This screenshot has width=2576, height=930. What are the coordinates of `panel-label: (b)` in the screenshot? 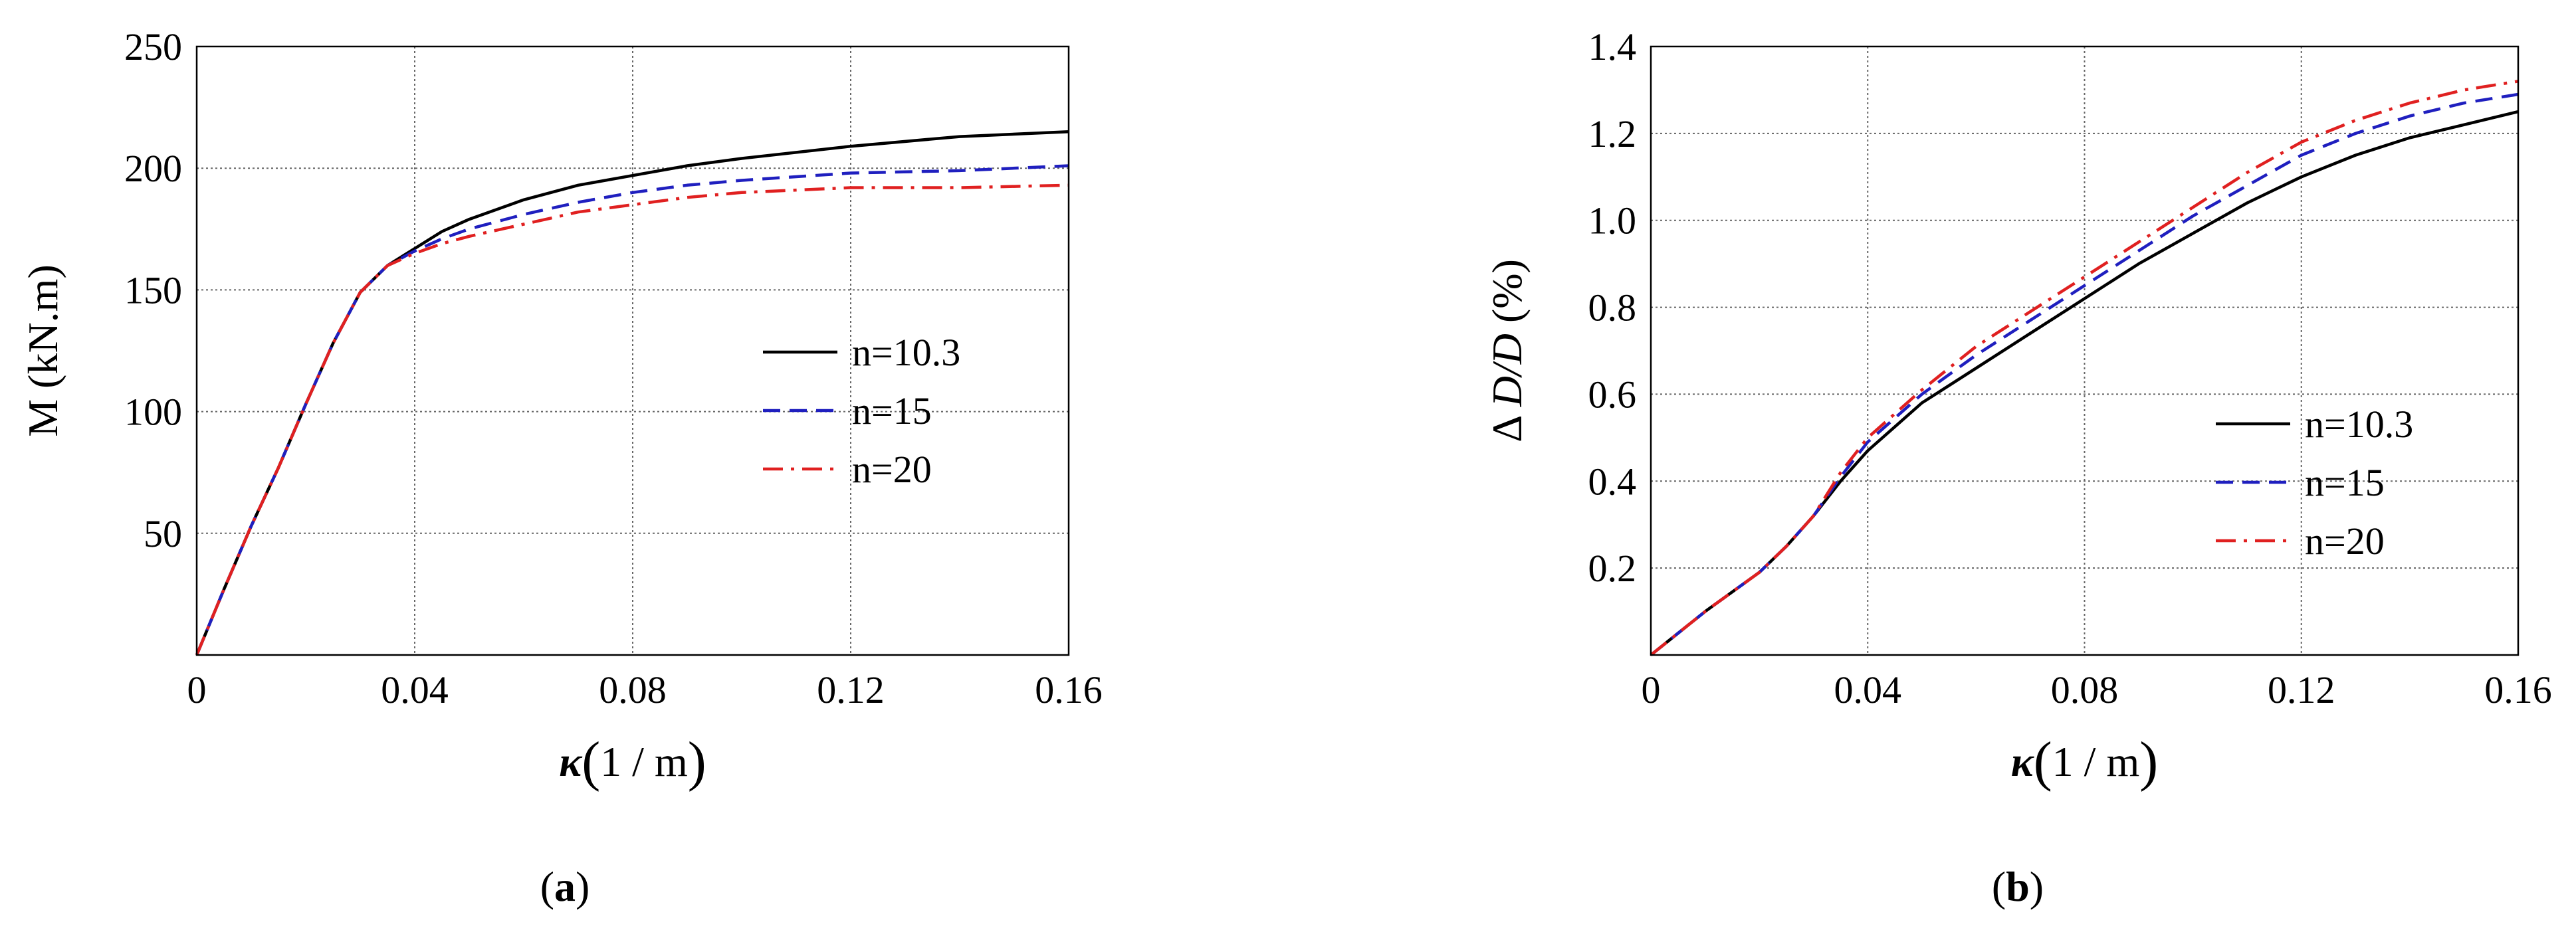 It's located at (2018, 886).